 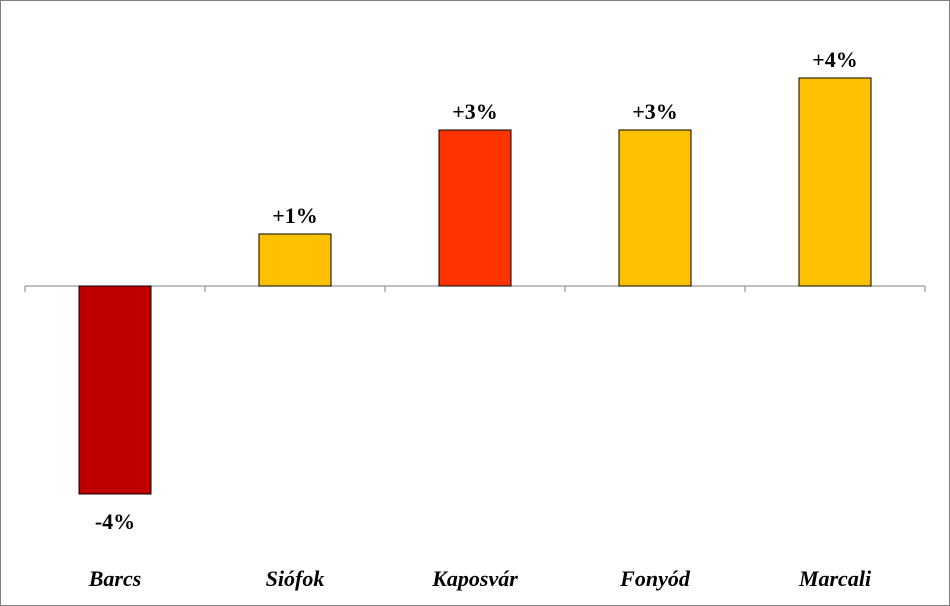 I want to click on axis-layer, so click(x=475, y=288).